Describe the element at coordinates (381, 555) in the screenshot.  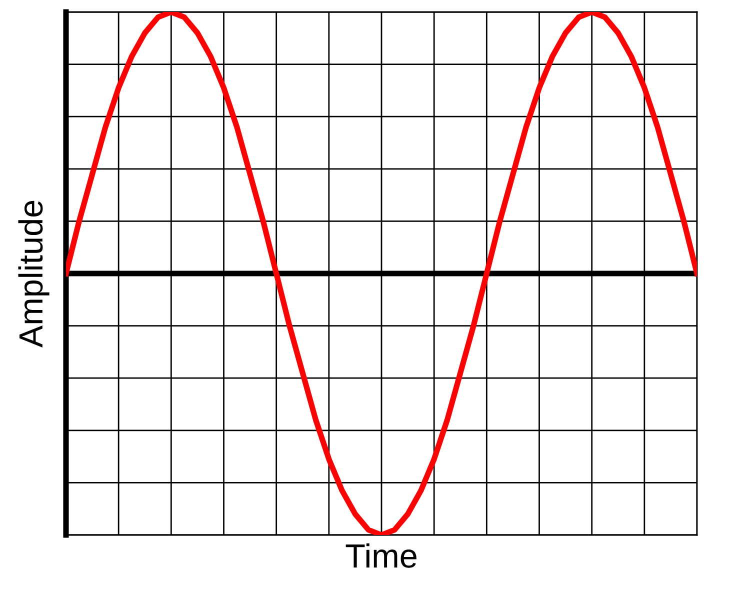
I see `x-axis-title: Time` at that location.